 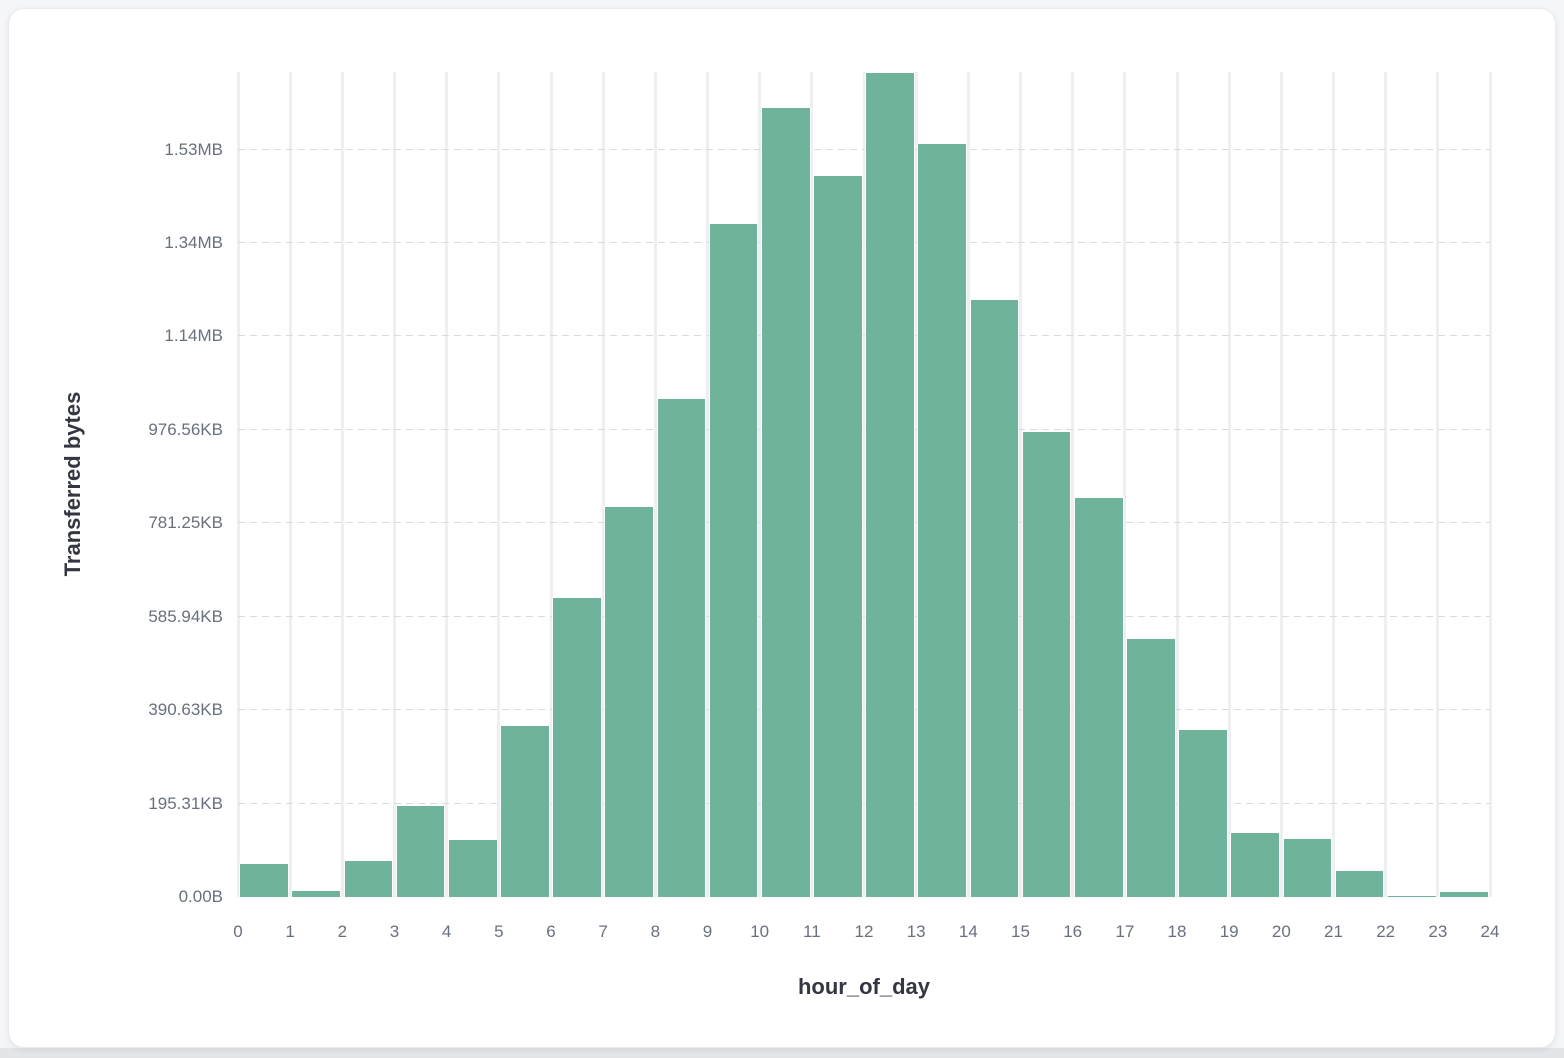 I want to click on x-tick-label: 14, so click(x=968, y=931).